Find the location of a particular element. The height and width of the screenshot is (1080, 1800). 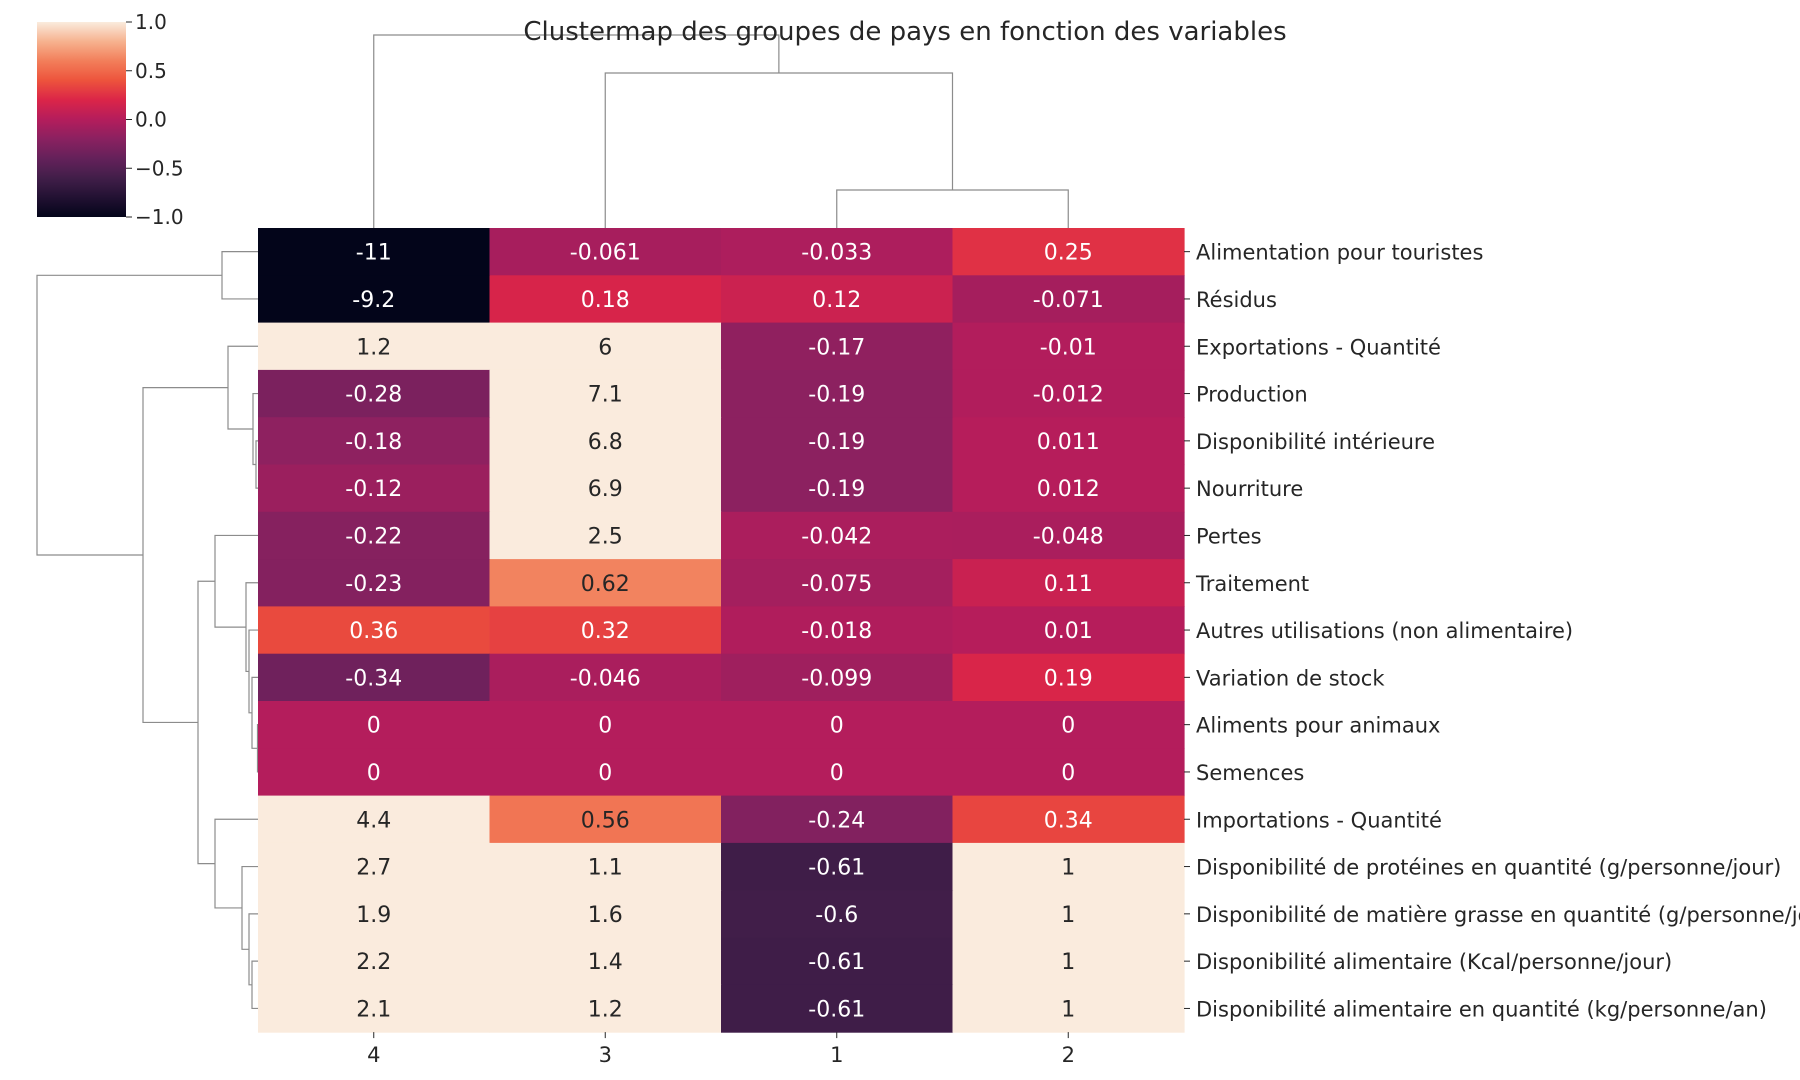

cell-value-label: 0.11 is located at coordinates (1068, 584).